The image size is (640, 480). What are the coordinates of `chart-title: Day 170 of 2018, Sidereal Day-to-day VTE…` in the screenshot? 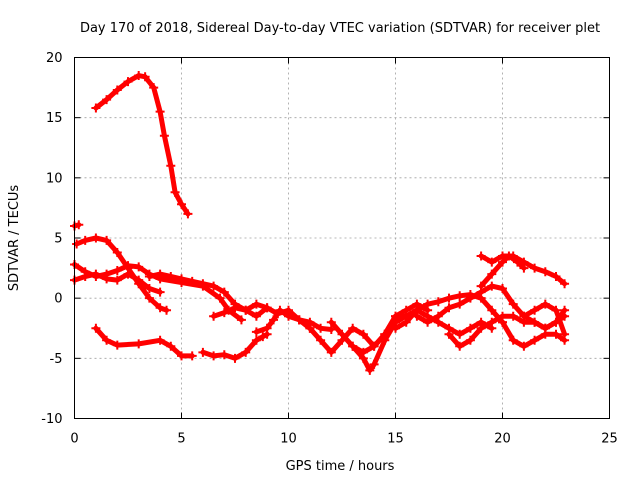 It's located at (340, 28).